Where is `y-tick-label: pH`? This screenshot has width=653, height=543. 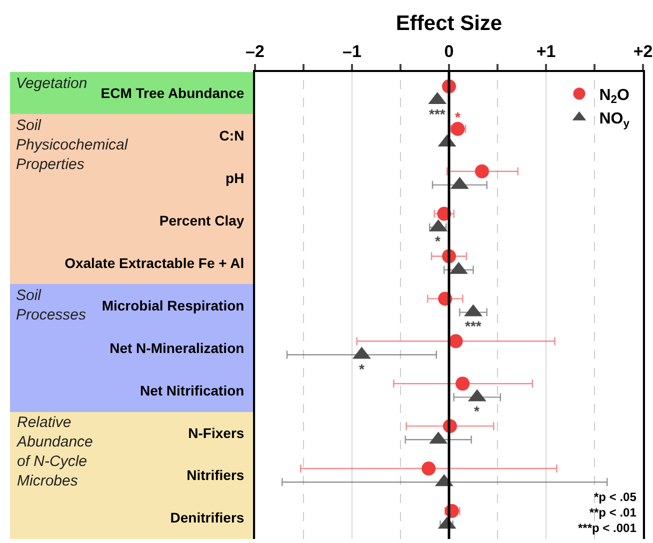 y-tick-label: pH is located at coordinates (235, 178).